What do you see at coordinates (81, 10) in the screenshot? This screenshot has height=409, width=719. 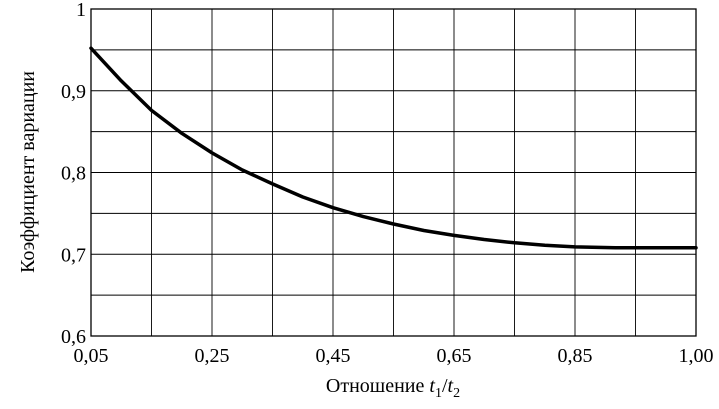 I see `y-tick-label: 1` at bounding box center [81, 10].